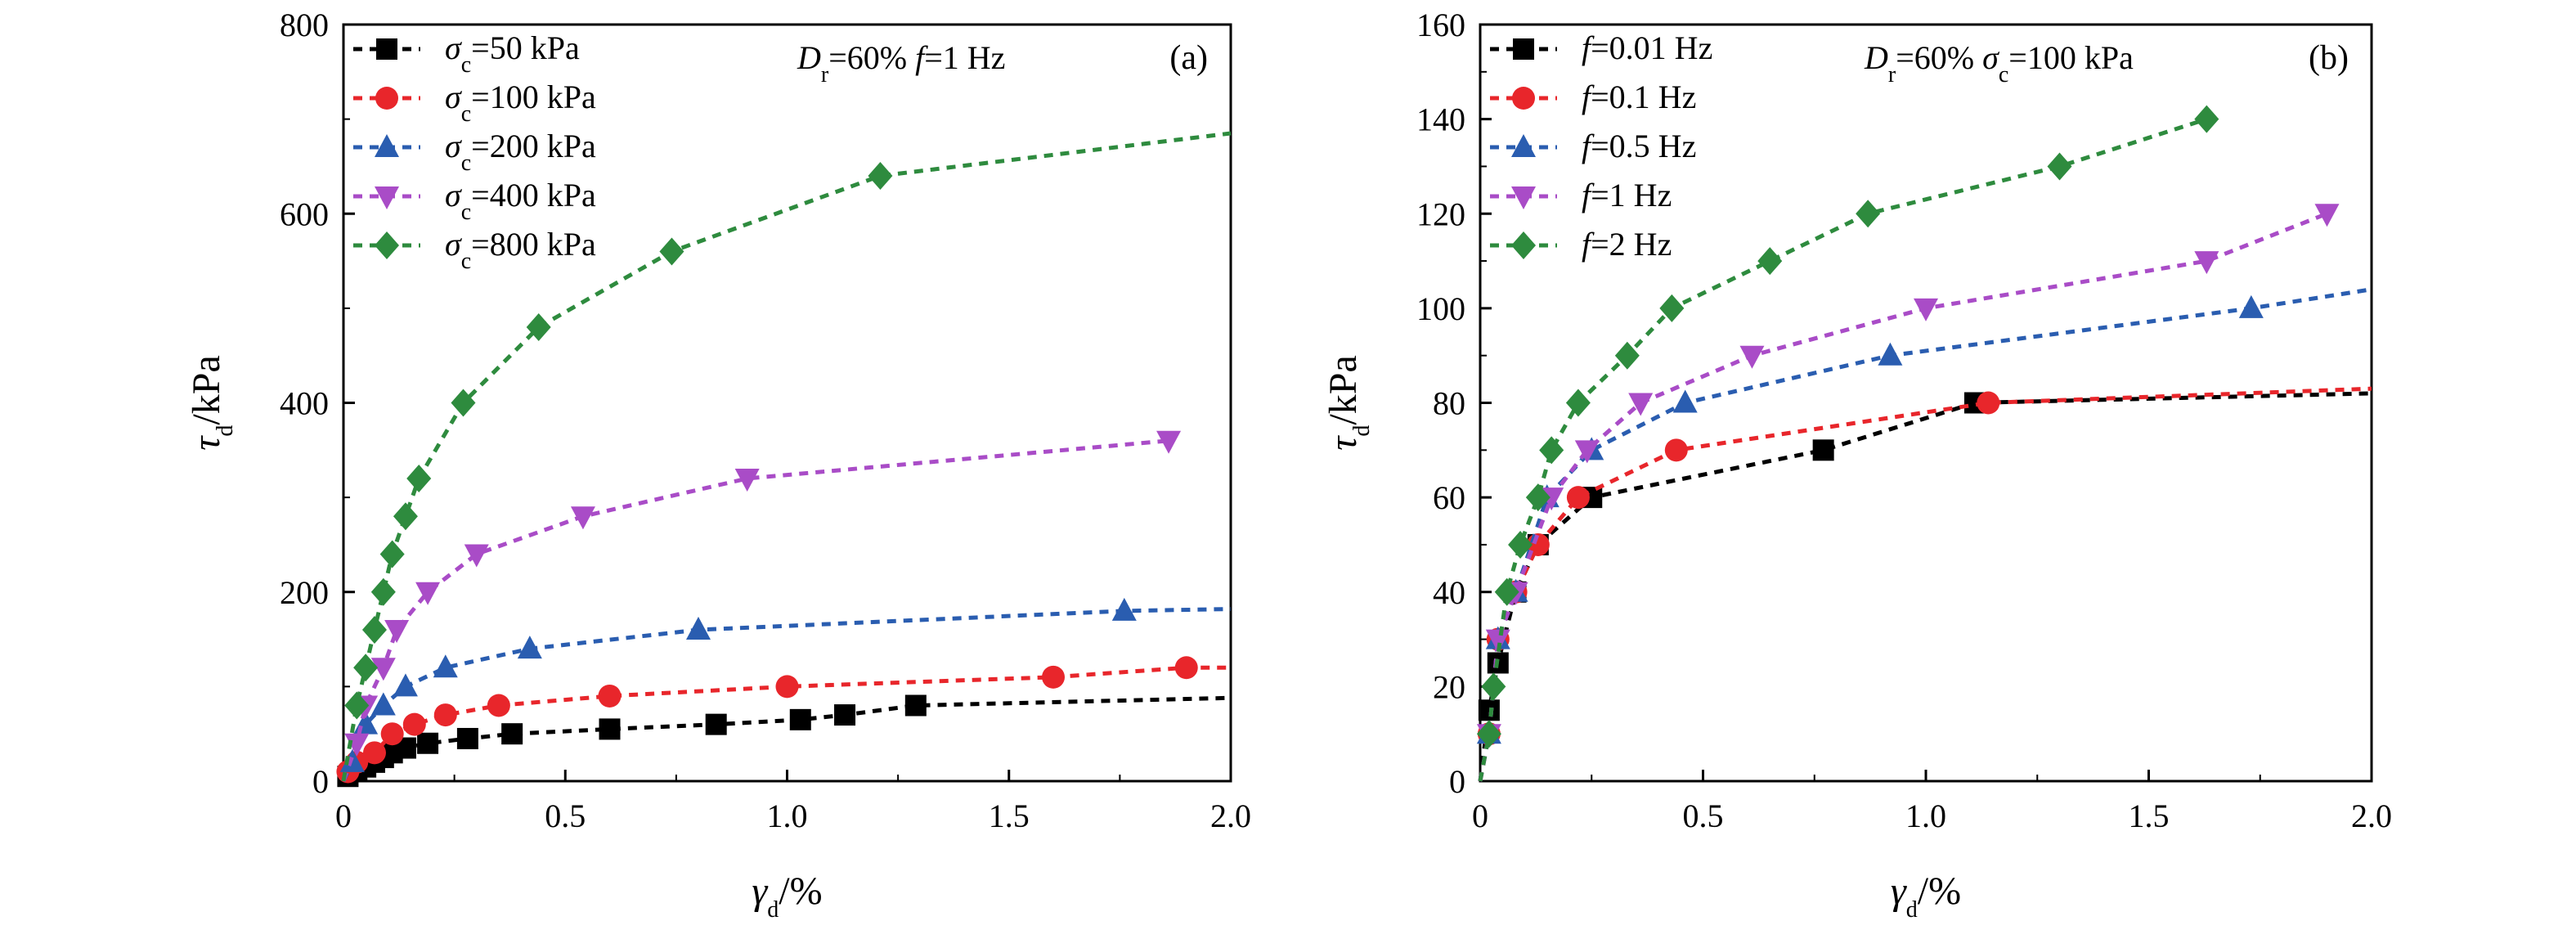 This screenshot has height=930, width=2576. I want to click on legend-label: f=2 Hz, so click(1627, 244).